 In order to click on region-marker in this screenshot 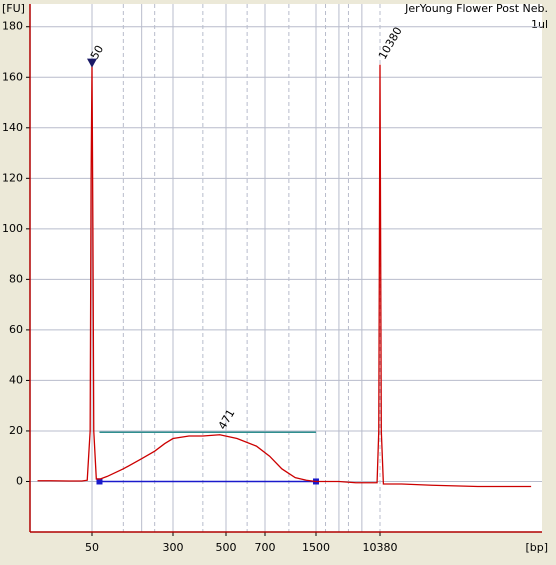, I will do `click(99, 481)`.